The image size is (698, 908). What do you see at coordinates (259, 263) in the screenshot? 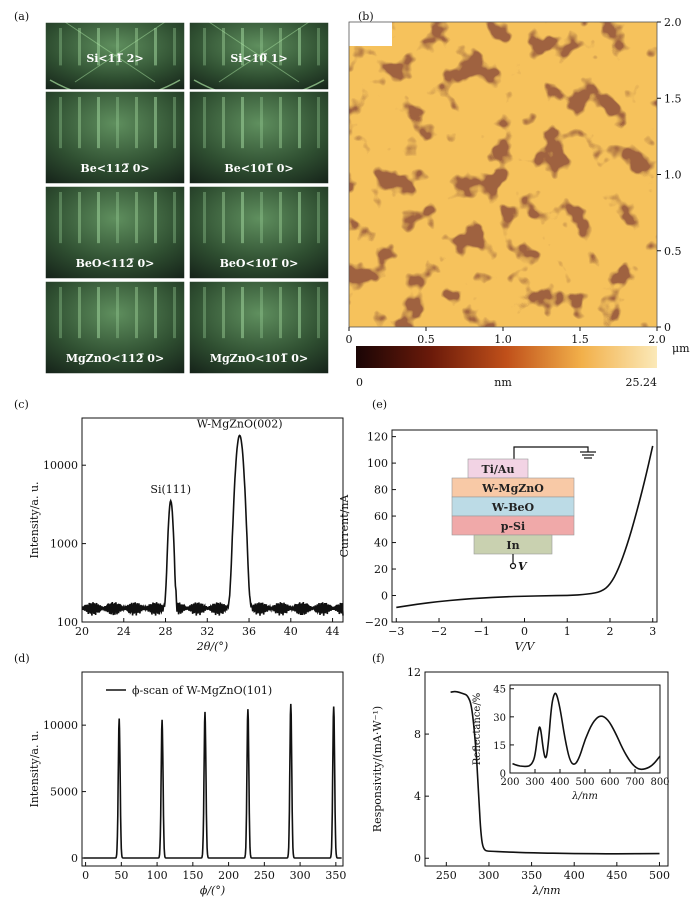
I see `rheed-label: BeO<101̅ 0>` at bounding box center [259, 263].